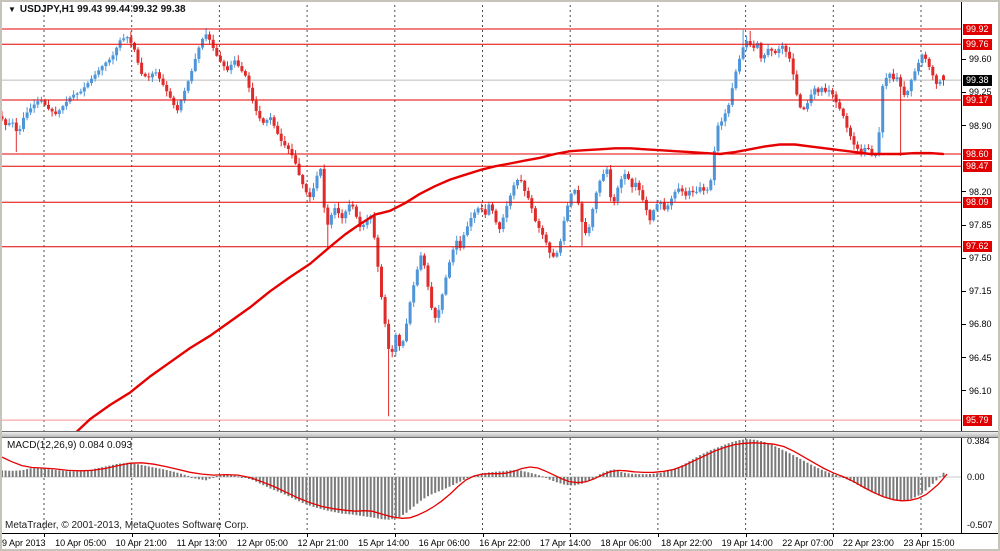  I want to click on macd-axis-label: 0.00, so click(976, 477).